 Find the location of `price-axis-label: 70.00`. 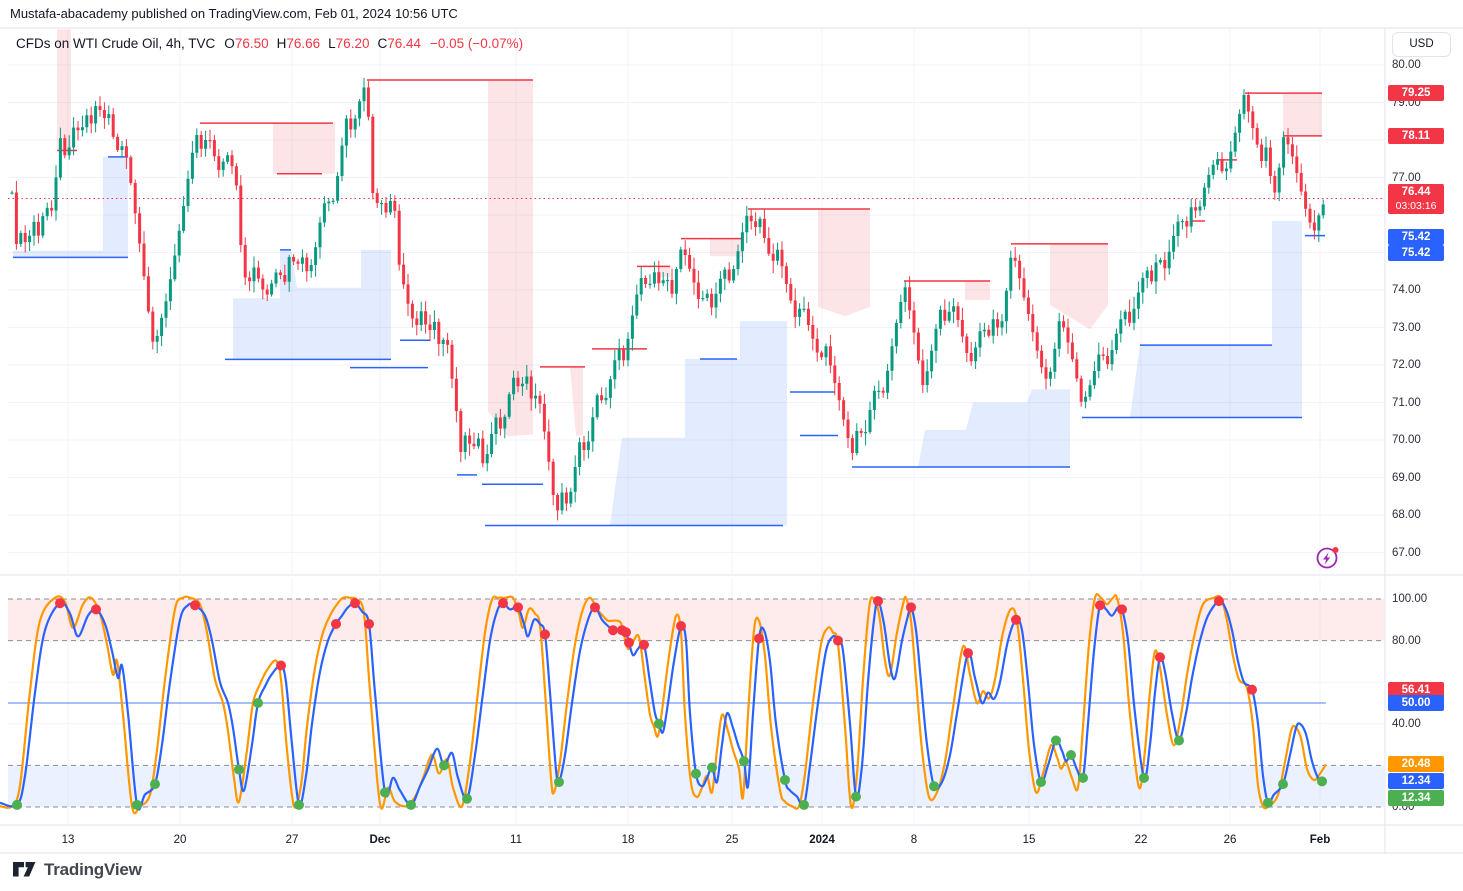

price-axis-label: 70.00 is located at coordinates (1406, 440).